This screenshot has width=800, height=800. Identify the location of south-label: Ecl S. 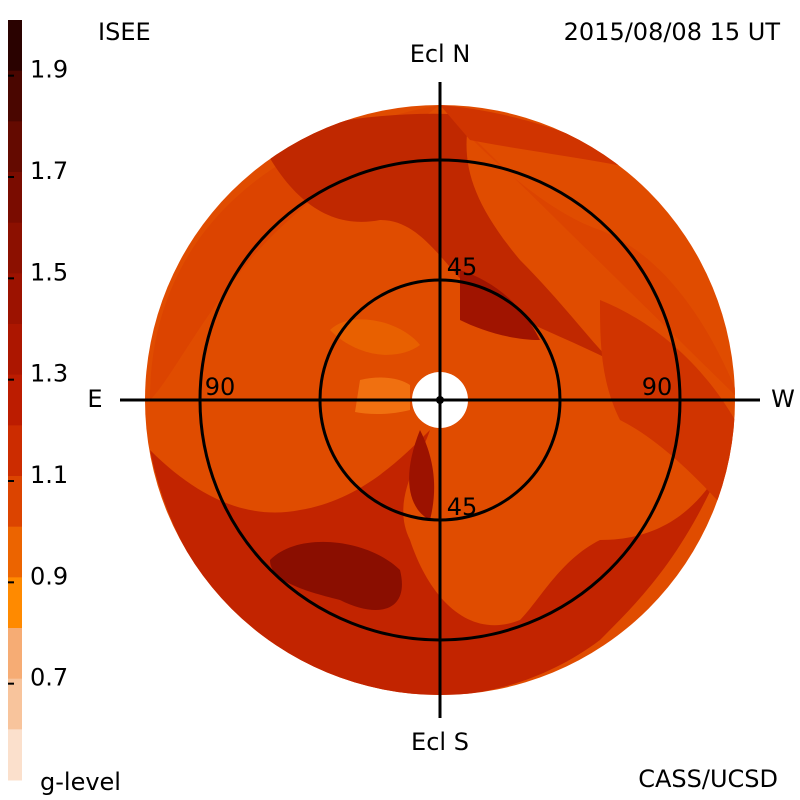
(440, 742).